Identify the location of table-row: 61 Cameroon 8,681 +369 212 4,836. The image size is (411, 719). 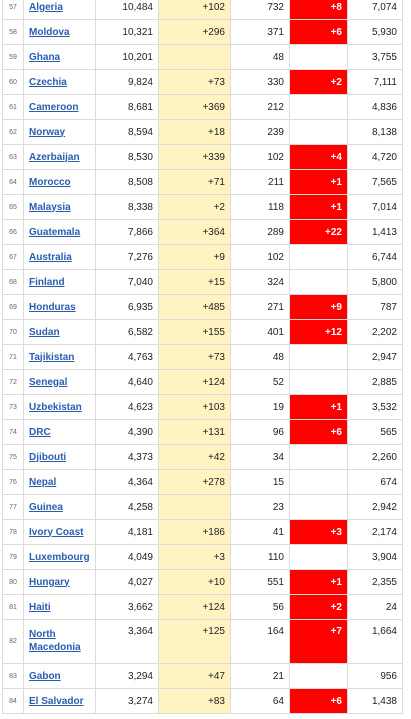
(202, 107).